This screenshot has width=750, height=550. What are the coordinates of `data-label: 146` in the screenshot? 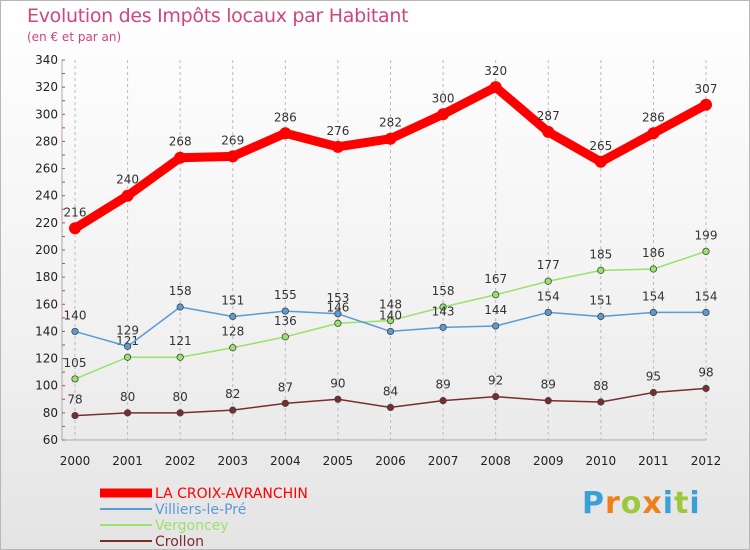 It's located at (337, 307).